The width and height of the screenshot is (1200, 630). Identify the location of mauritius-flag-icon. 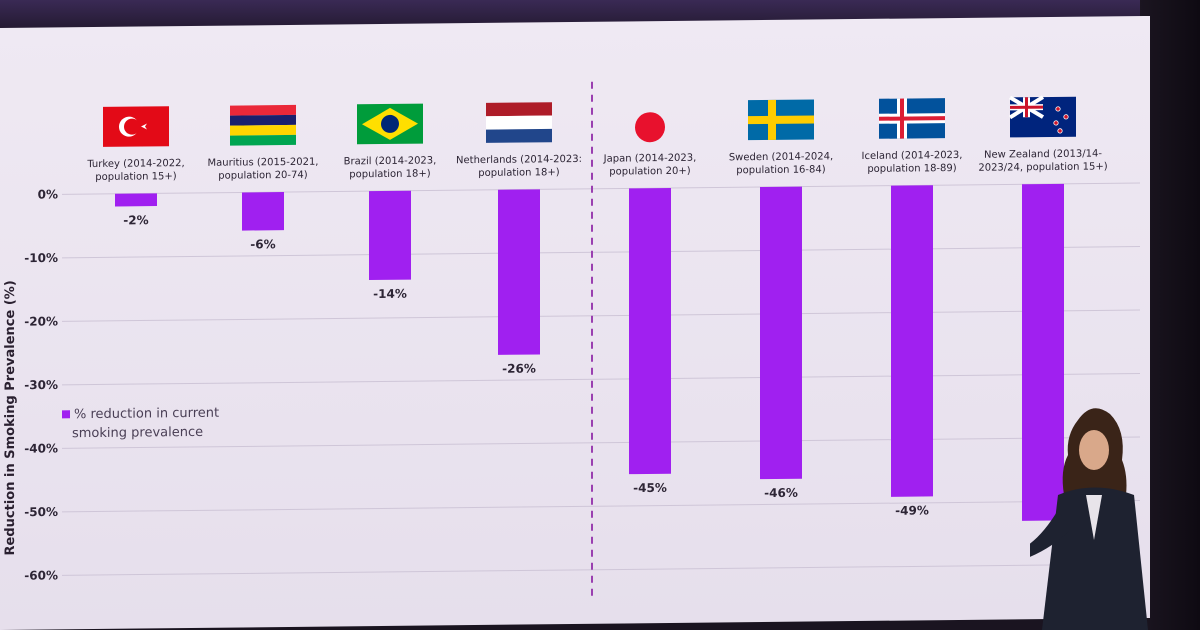
(263, 125).